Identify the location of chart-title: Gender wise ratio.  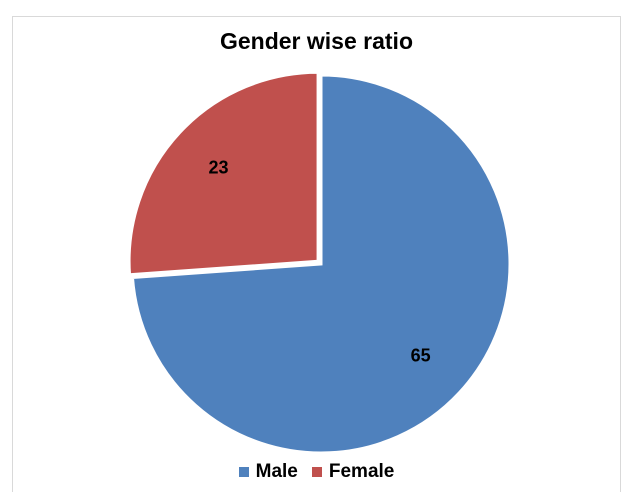
(316, 41).